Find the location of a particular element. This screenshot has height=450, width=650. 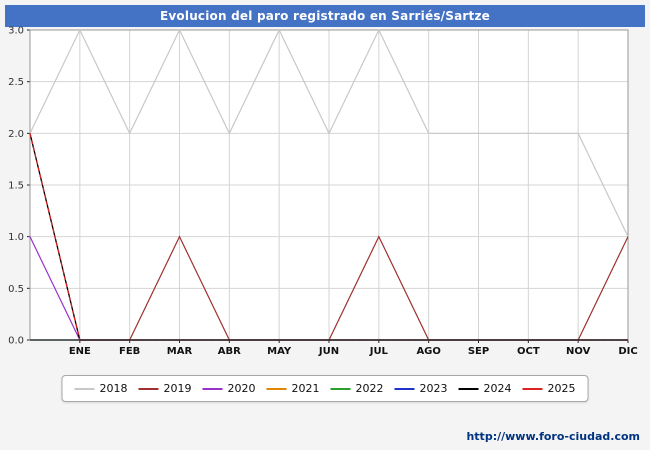

legend-swatch-2018 is located at coordinates (84, 388).